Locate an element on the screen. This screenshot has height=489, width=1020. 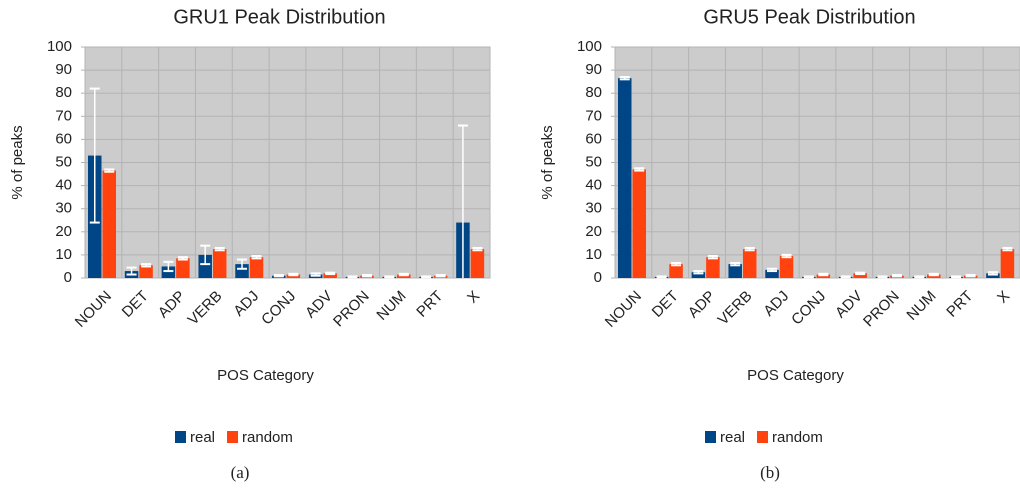
y-tick-label: 30 is located at coordinates (63, 208).